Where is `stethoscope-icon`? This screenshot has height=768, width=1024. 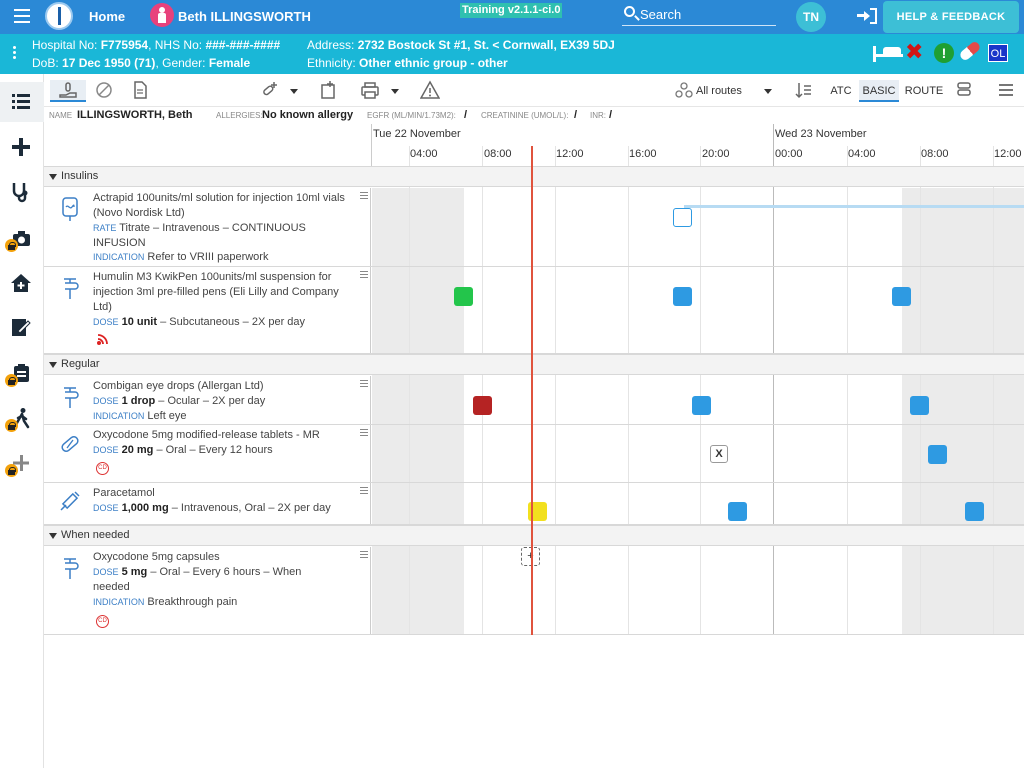 stethoscope-icon is located at coordinates (20, 193).